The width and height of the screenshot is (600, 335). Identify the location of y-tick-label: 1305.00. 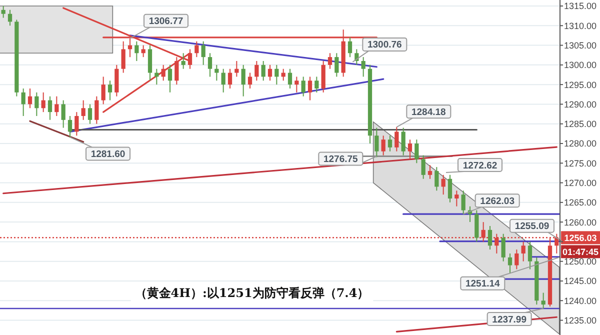
(580, 45).